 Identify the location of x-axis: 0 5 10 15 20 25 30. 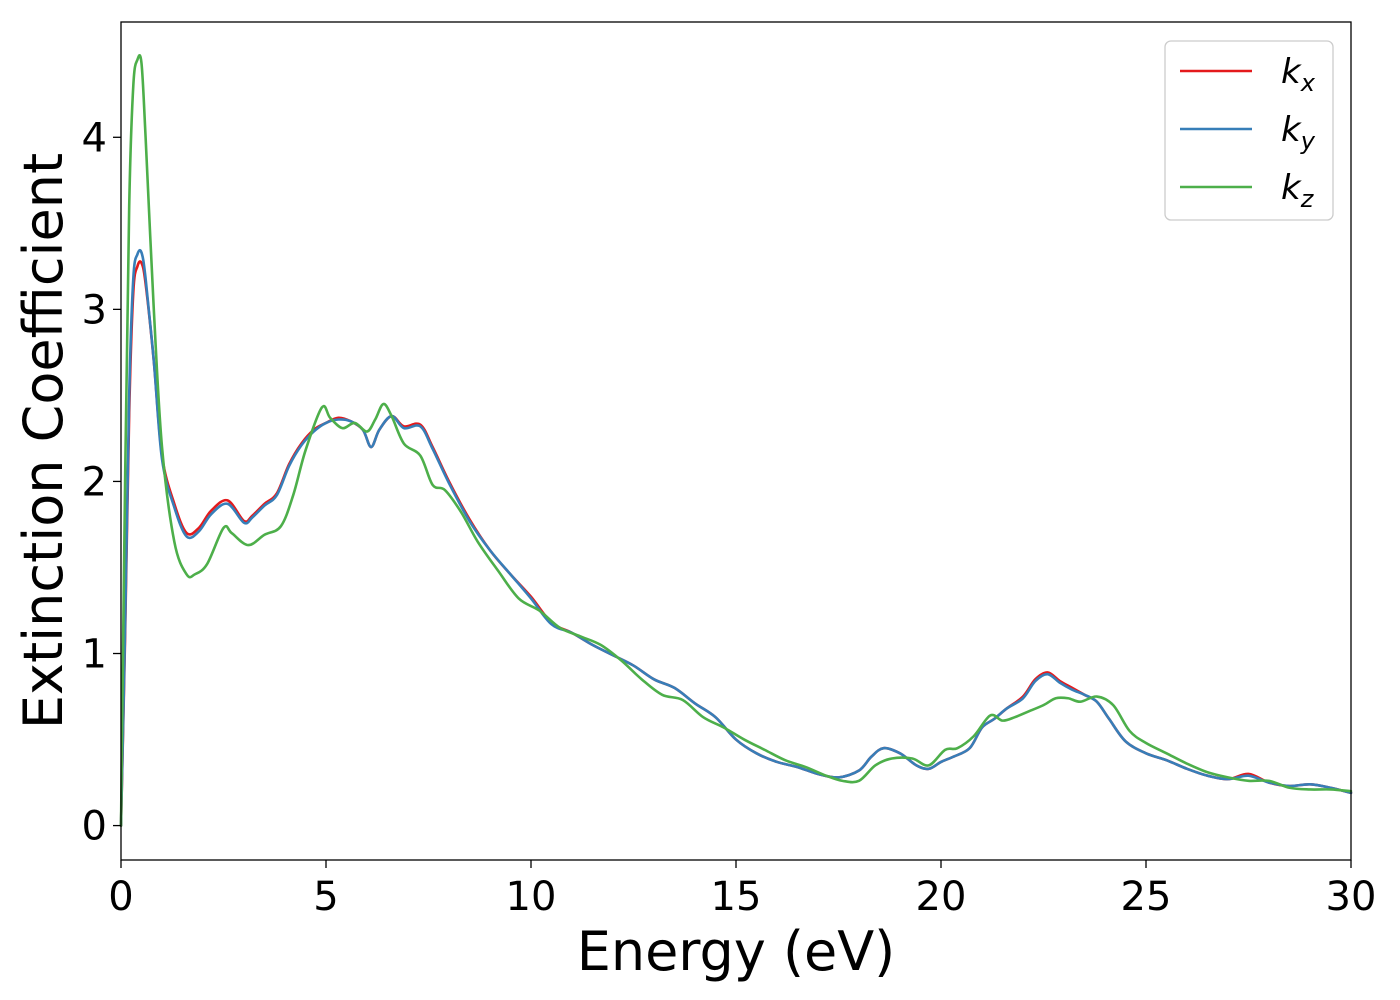
(742, 890).